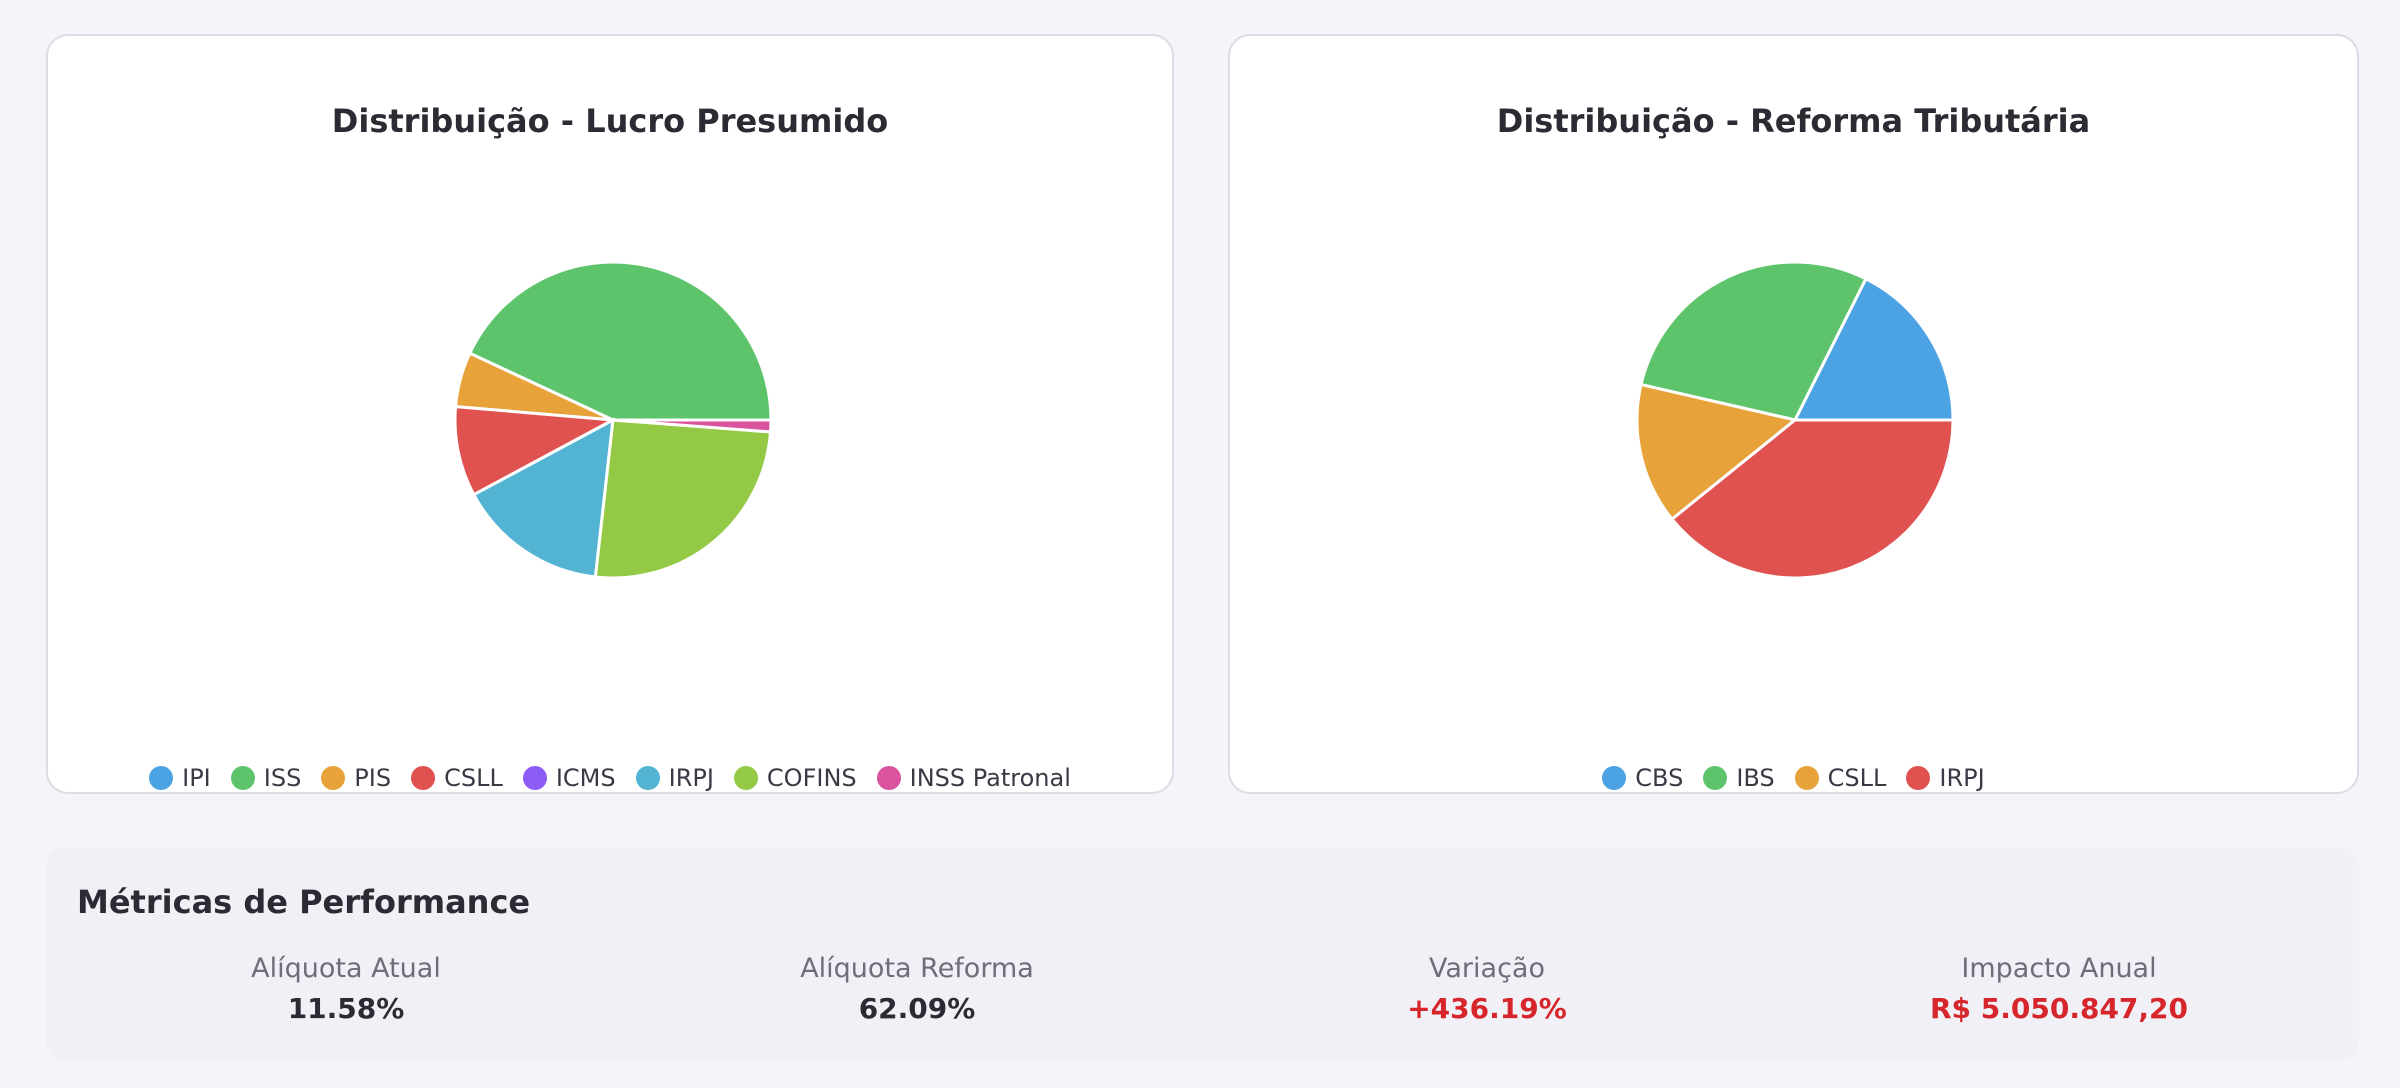 This screenshot has width=2400, height=1088. I want to click on metric: Impacto Anual R$ 5.050.847,20, so click(2059, 989).